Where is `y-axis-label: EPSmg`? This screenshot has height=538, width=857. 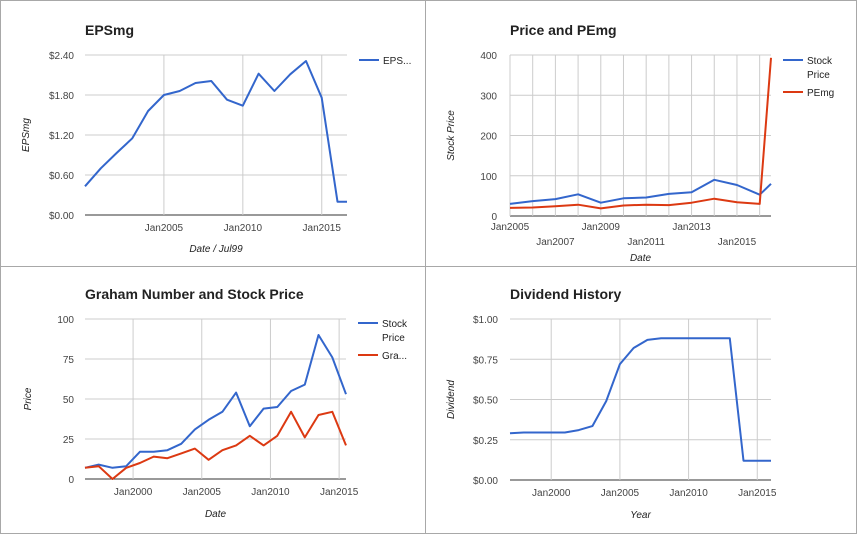 y-axis-label: EPSmg is located at coordinates (26, 135).